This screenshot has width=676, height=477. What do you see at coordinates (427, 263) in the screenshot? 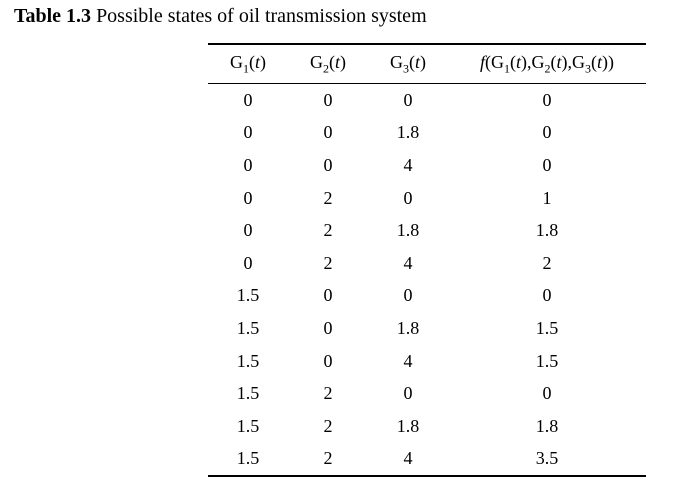
I see `table-row: 0 2 4 2` at bounding box center [427, 263].